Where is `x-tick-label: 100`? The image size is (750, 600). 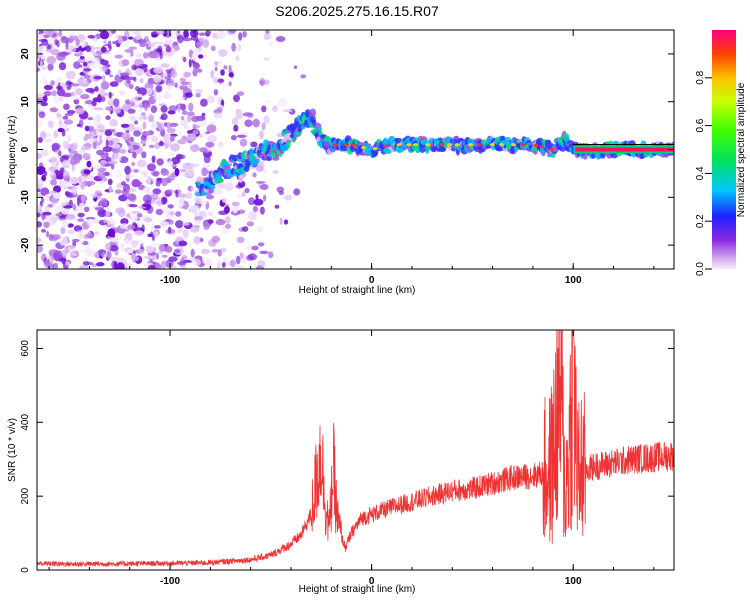
x-tick-label: 100 is located at coordinates (573, 581).